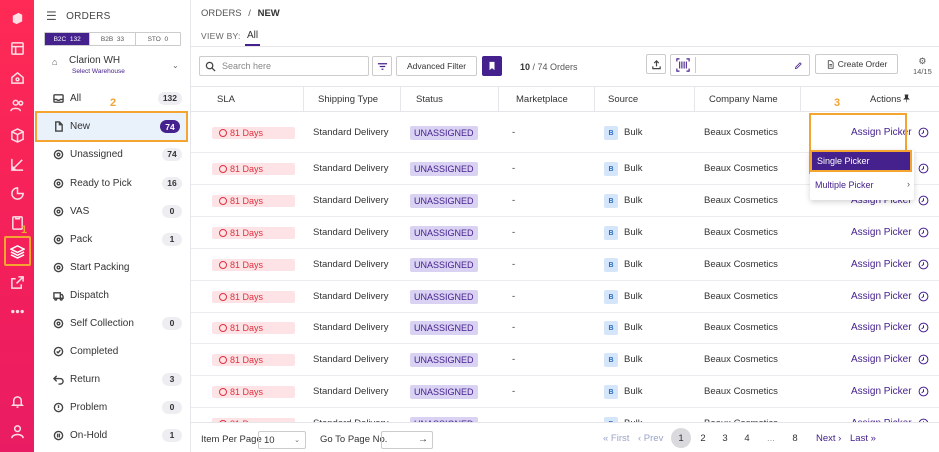  Describe the element at coordinates (52, 16) in the screenshot. I see `menu-icon: ☰` at that location.